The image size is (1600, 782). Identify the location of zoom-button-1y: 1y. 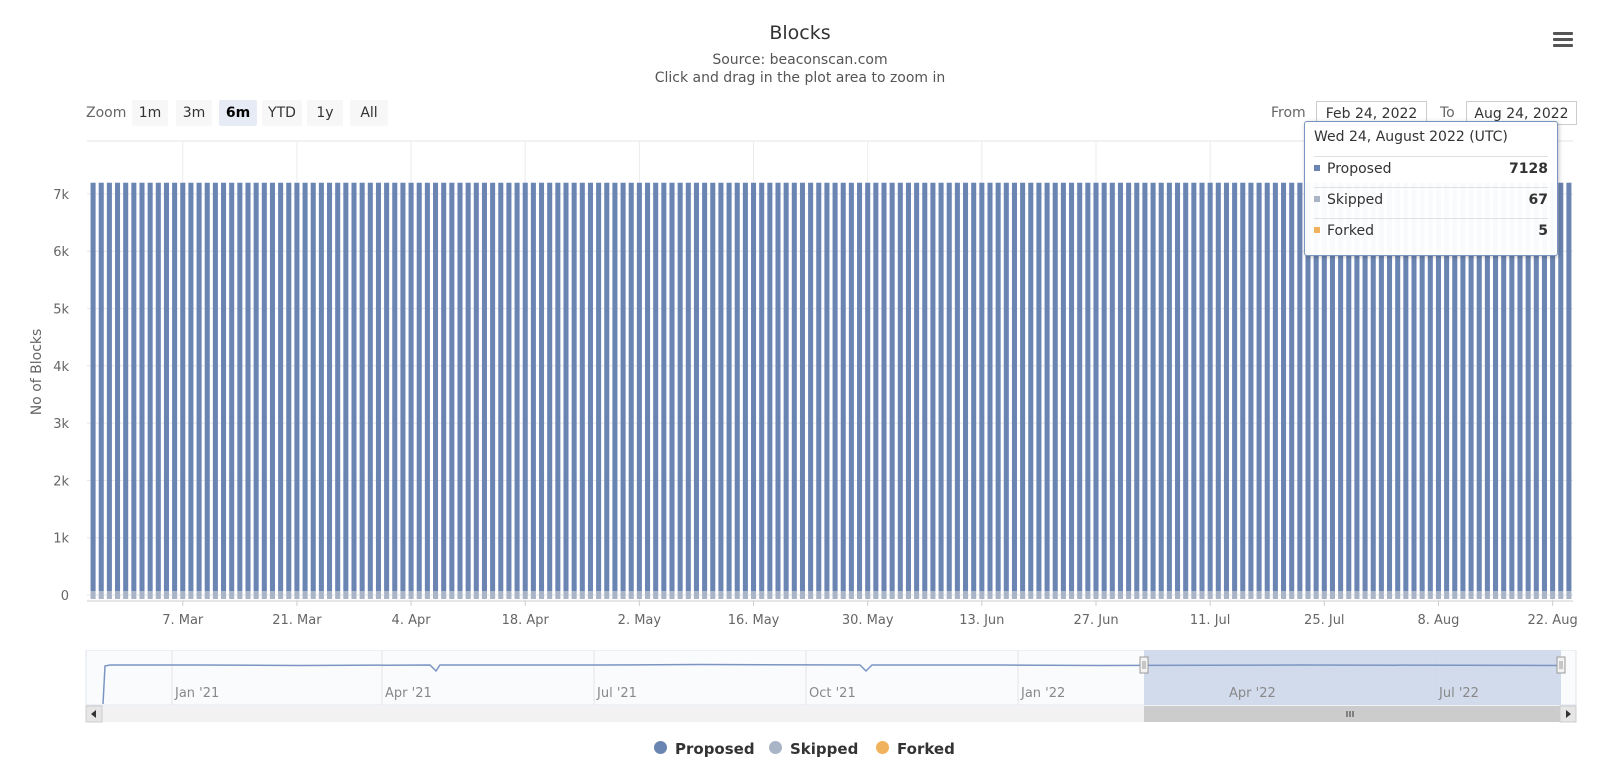
(325, 113).